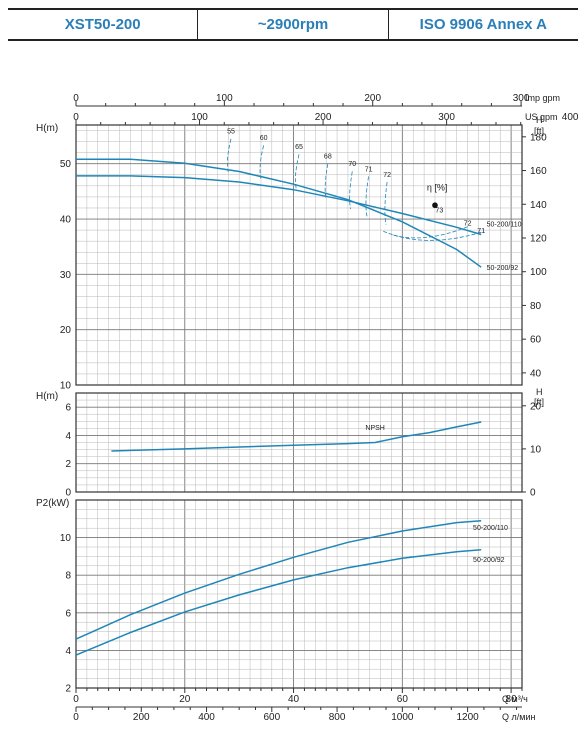  What do you see at coordinates (76, 117) in the screenshot?
I see `us-tick-label: 0` at bounding box center [76, 117].